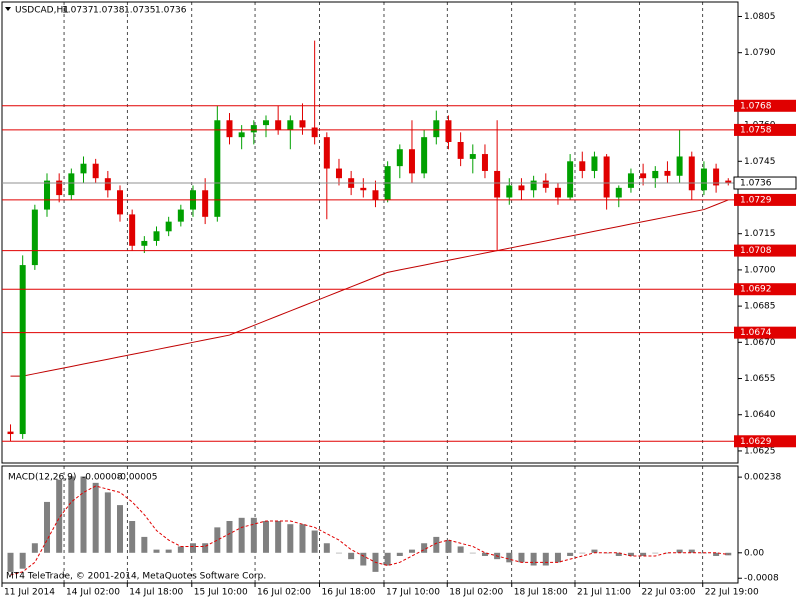 The height and width of the screenshot is (600, 800). What do you see at coordinates (156, 593) in the screenshot?
I see `x-tick-label: 14 Jul 18:00` at bounding box center [156, 593].